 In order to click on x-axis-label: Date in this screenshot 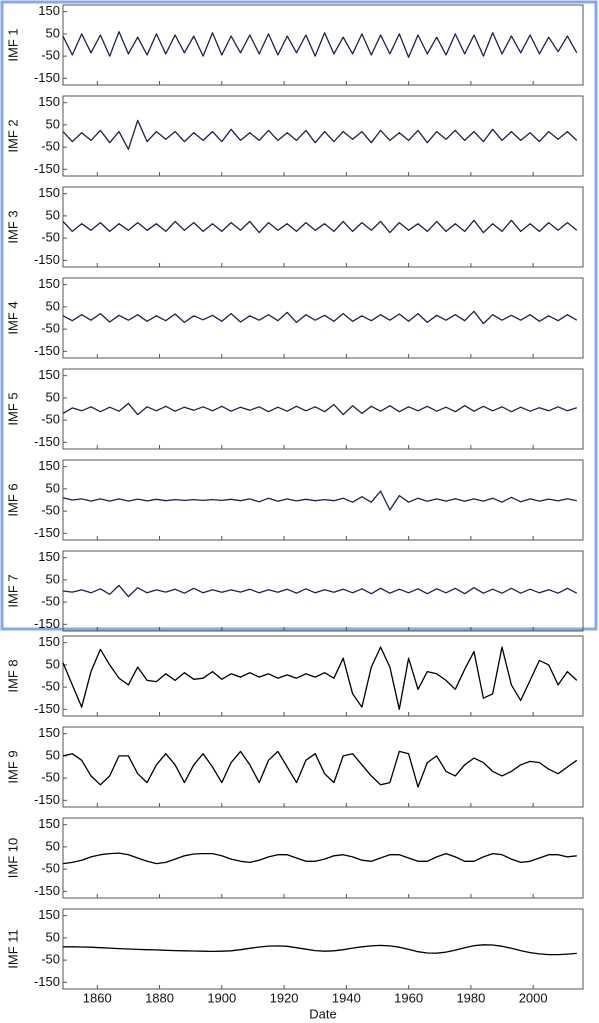, I will do `click(322, 1013)`.